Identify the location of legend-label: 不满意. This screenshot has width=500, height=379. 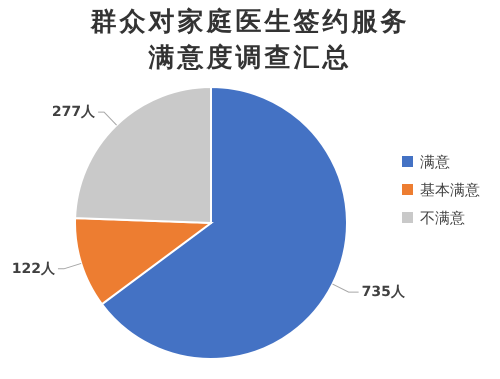
(442, 218).